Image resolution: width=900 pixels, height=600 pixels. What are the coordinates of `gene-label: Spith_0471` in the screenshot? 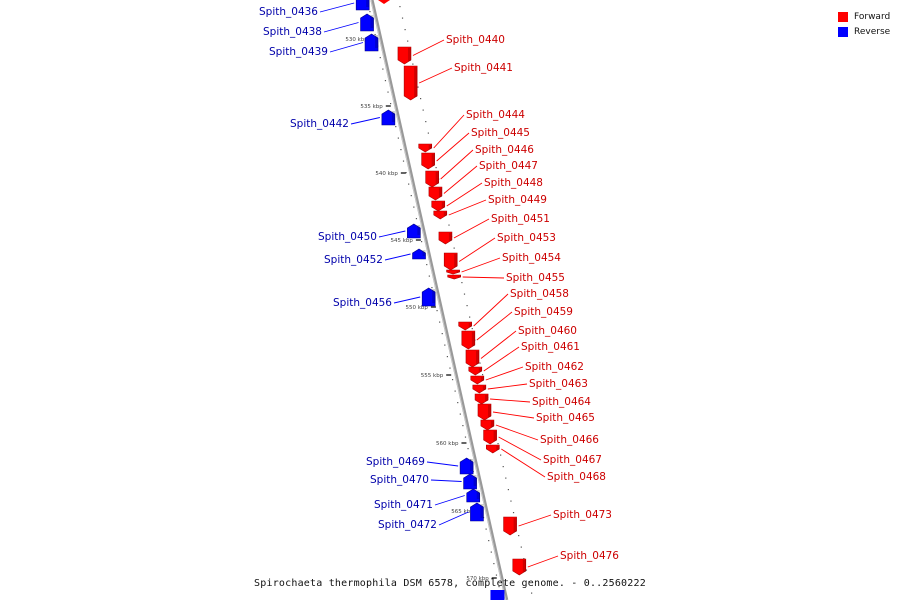 It's located at (403, 505).